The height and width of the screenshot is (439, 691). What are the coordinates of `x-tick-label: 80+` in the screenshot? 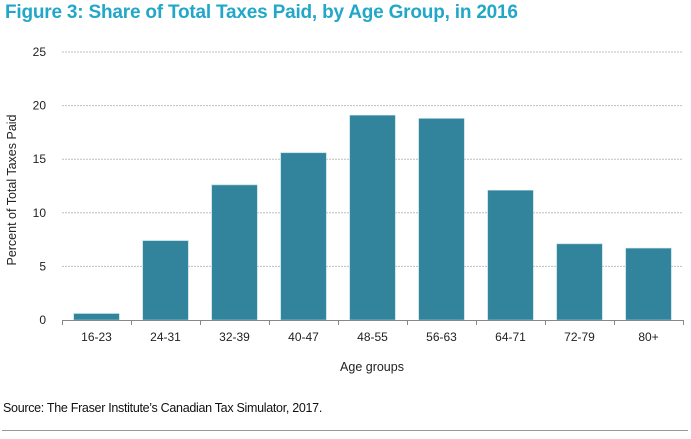 It's located at (648, 337).